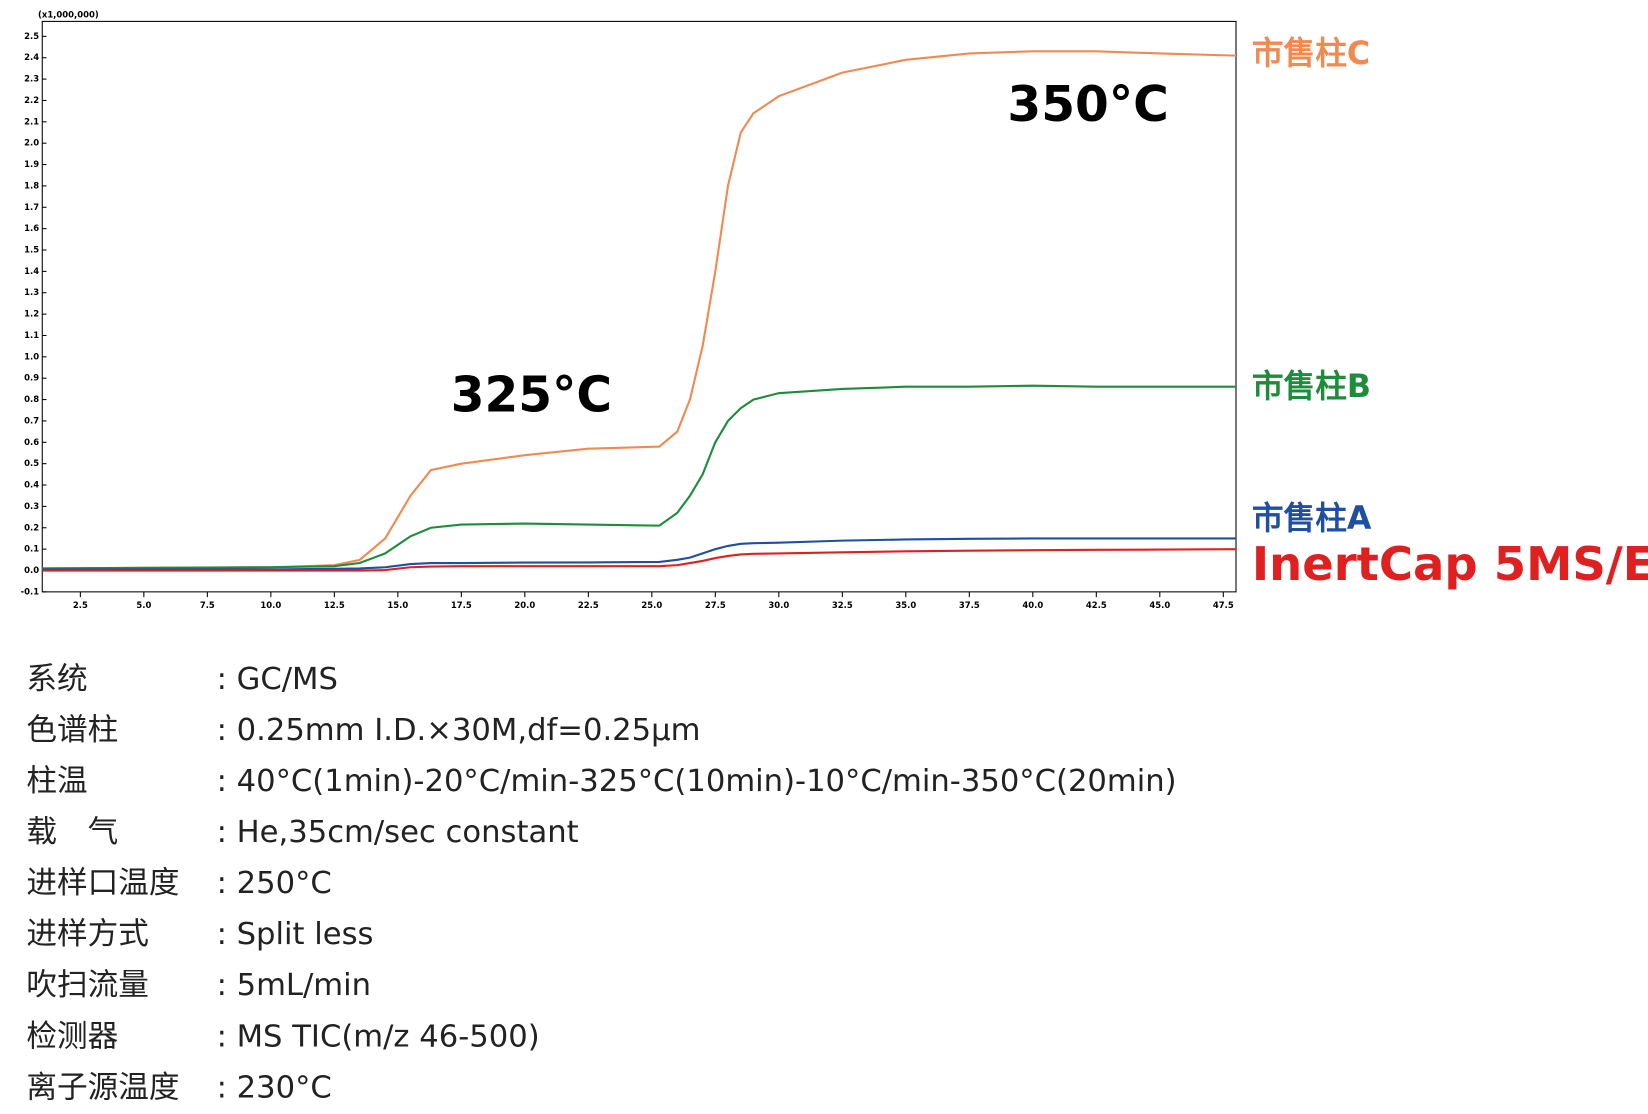 Image resolution: width=1648 pixels, height=1114 pixels. Describe the element at coordinates (31, 164) in the screenshot. I see `y-tick-label: 1.9` at that location.